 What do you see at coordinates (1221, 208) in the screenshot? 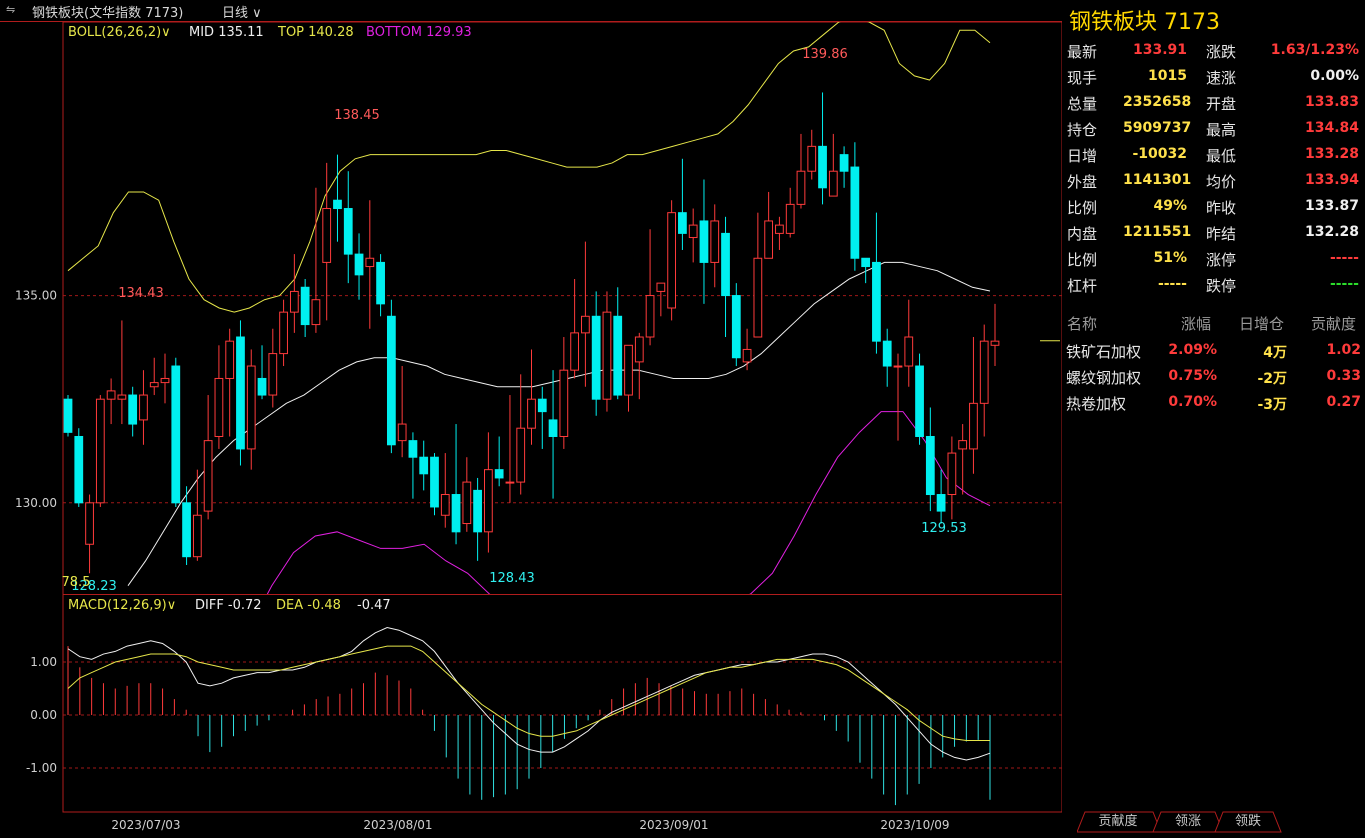
I see `quote-label: 昨收` at bounding box center [1221, 208].